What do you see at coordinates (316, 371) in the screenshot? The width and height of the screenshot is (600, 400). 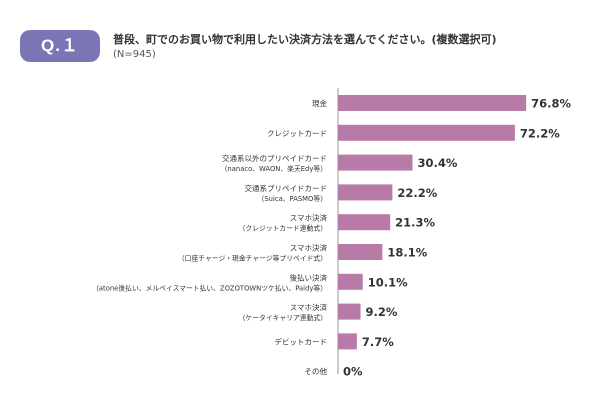 I see `category-label-9: その他` at bounding box center [316, 371].